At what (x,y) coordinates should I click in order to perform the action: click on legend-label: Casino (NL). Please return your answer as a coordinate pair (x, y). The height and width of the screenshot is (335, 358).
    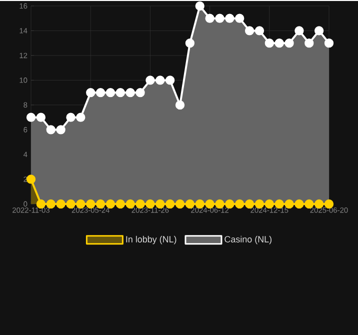
    Looking at the image, I should click on (248, 240).